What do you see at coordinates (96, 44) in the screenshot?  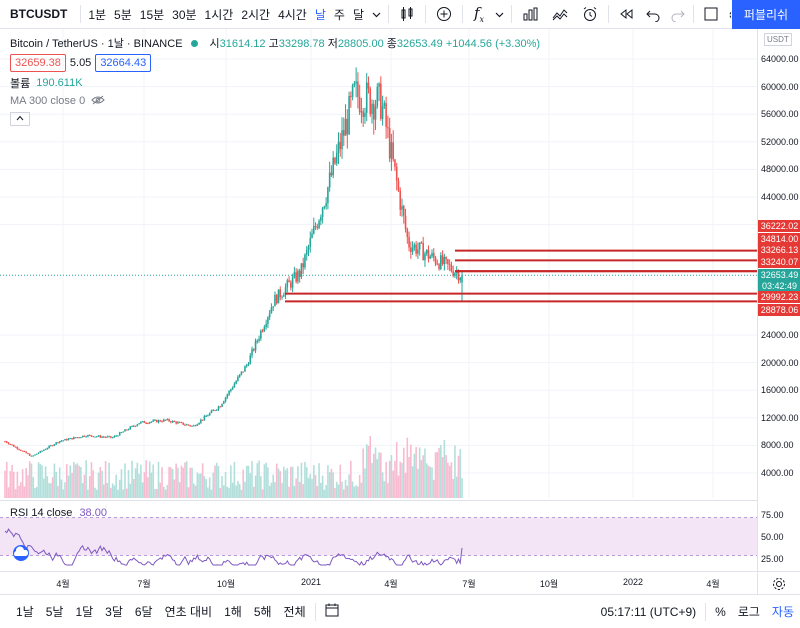 I see `symbol-title: Bitcoin / TetherUS · 1날 · BINANCE` at bounding box center [96, 44].